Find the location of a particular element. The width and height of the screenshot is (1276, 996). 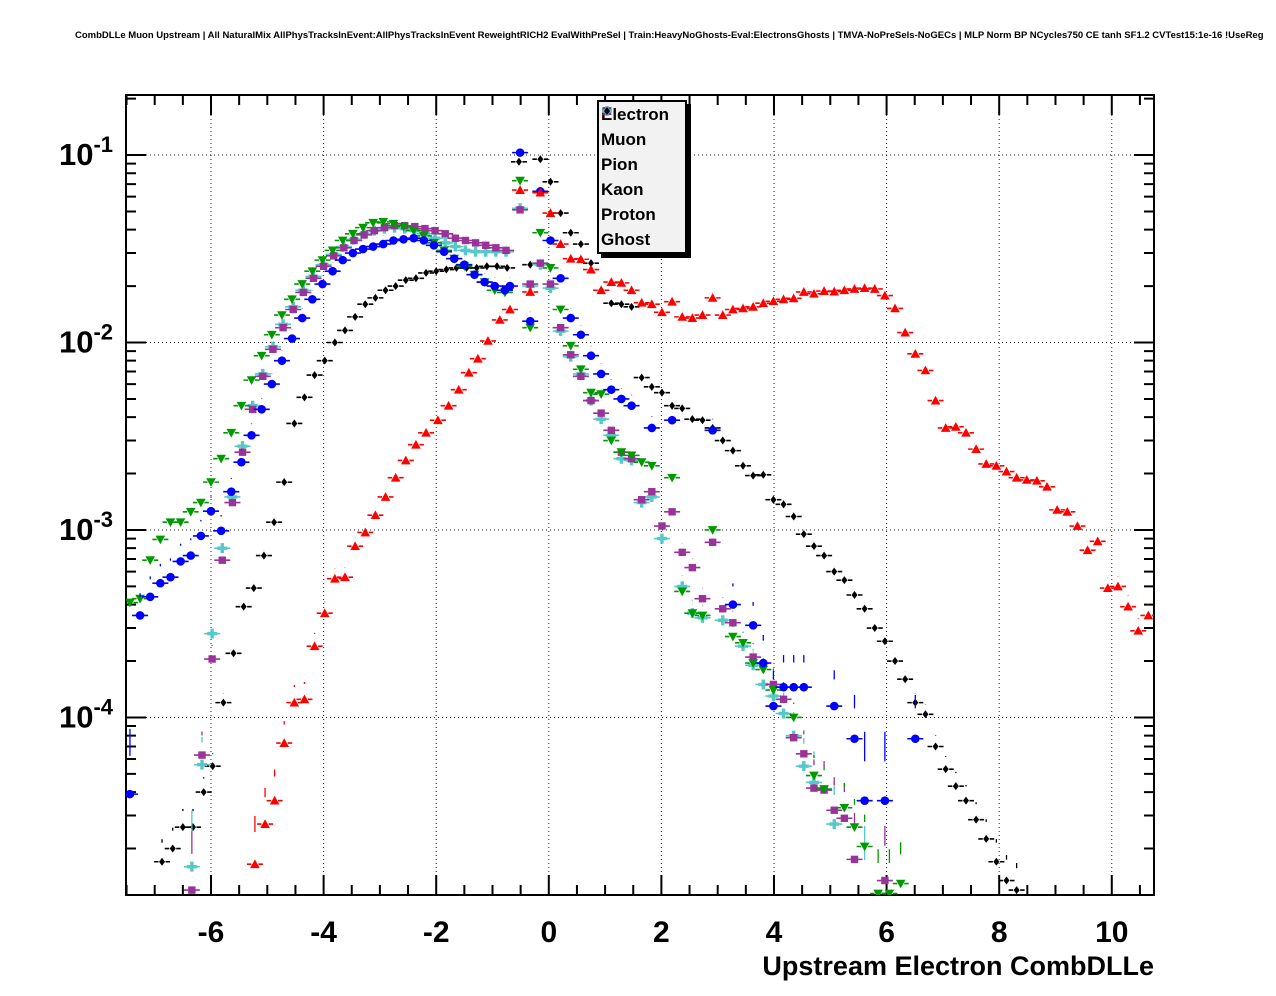

legend-label: Kaon is located at coordinates (622, 189).